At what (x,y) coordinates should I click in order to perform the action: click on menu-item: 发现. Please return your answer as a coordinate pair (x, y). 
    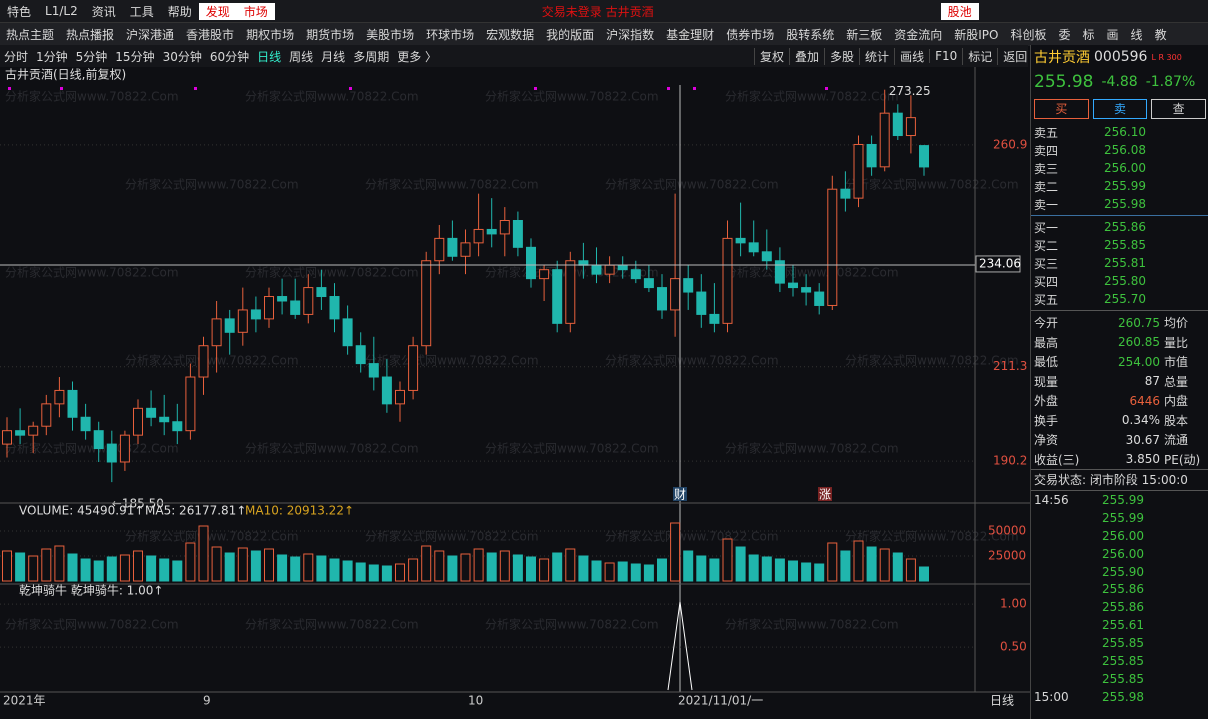
    Looking at the image, I should click on (217, 11).